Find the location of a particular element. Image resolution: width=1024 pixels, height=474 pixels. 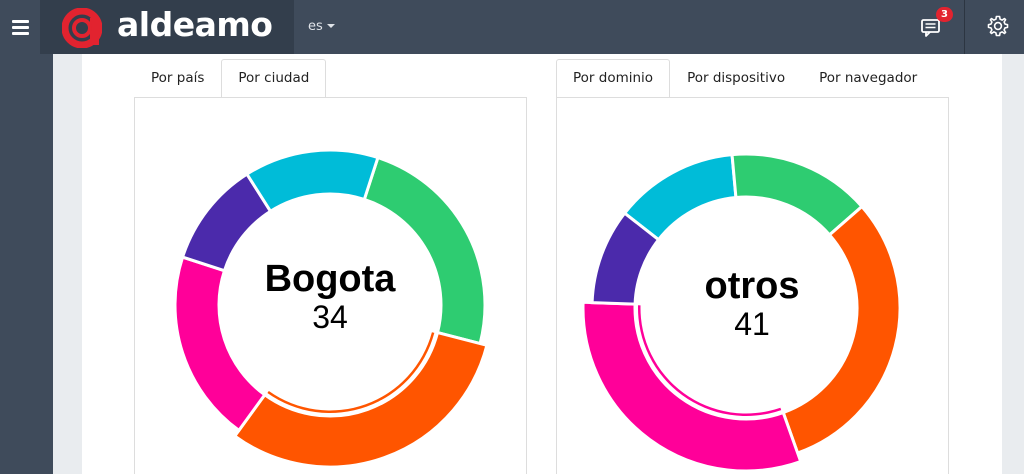

brand: aldeamo is located at coordinates (167, 27).